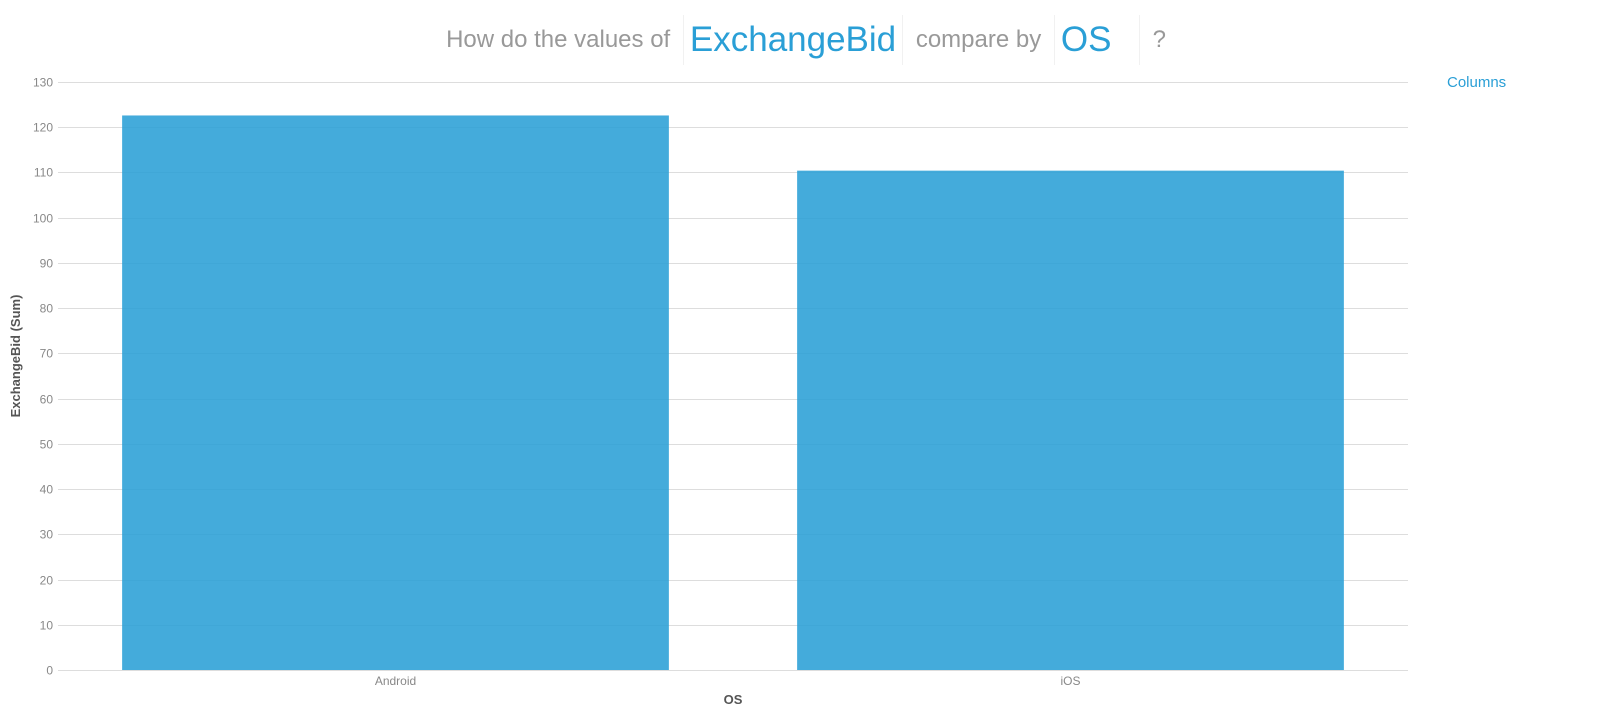 The width and height of the screenshot is (1612, 712). I want to click on y-tick-label: 50, so click(47, 445).